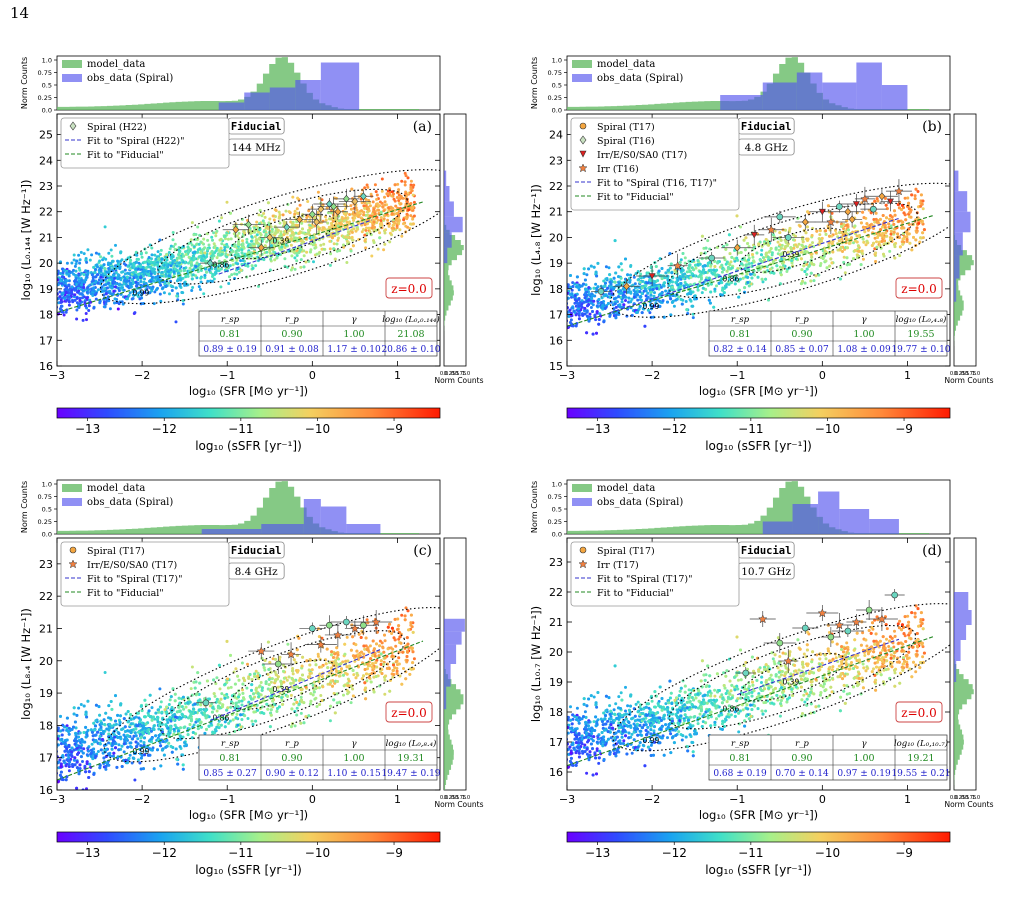 The image size is (1025, 901). What do you see at coordinates (455, 798) in the screenshot?
I see `side-hist-xtick-label: 0.5` at bounding box center [455, 798].